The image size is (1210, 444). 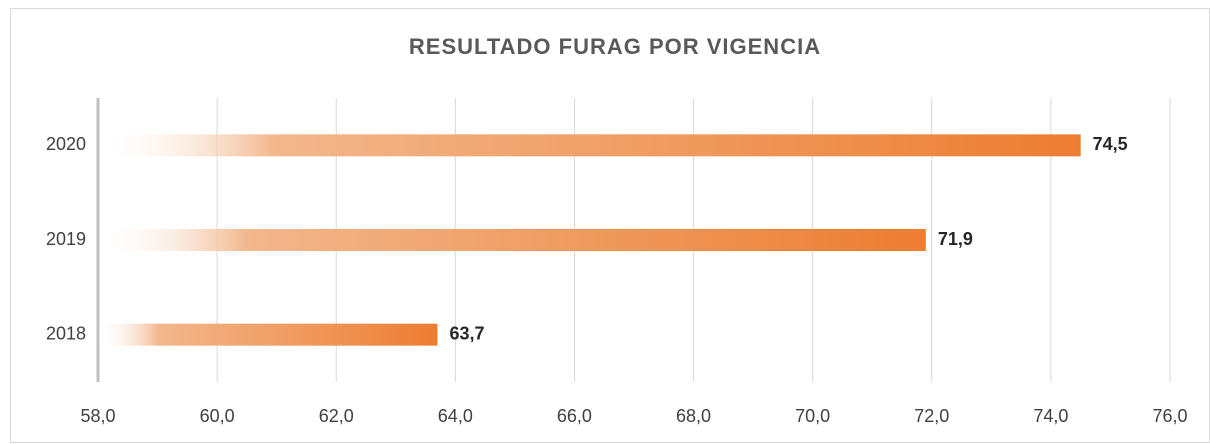 What do you see at coordinates (955, 239) in the screenshot?
I see `value-label: 71,9` at bounding box center [955, 239].